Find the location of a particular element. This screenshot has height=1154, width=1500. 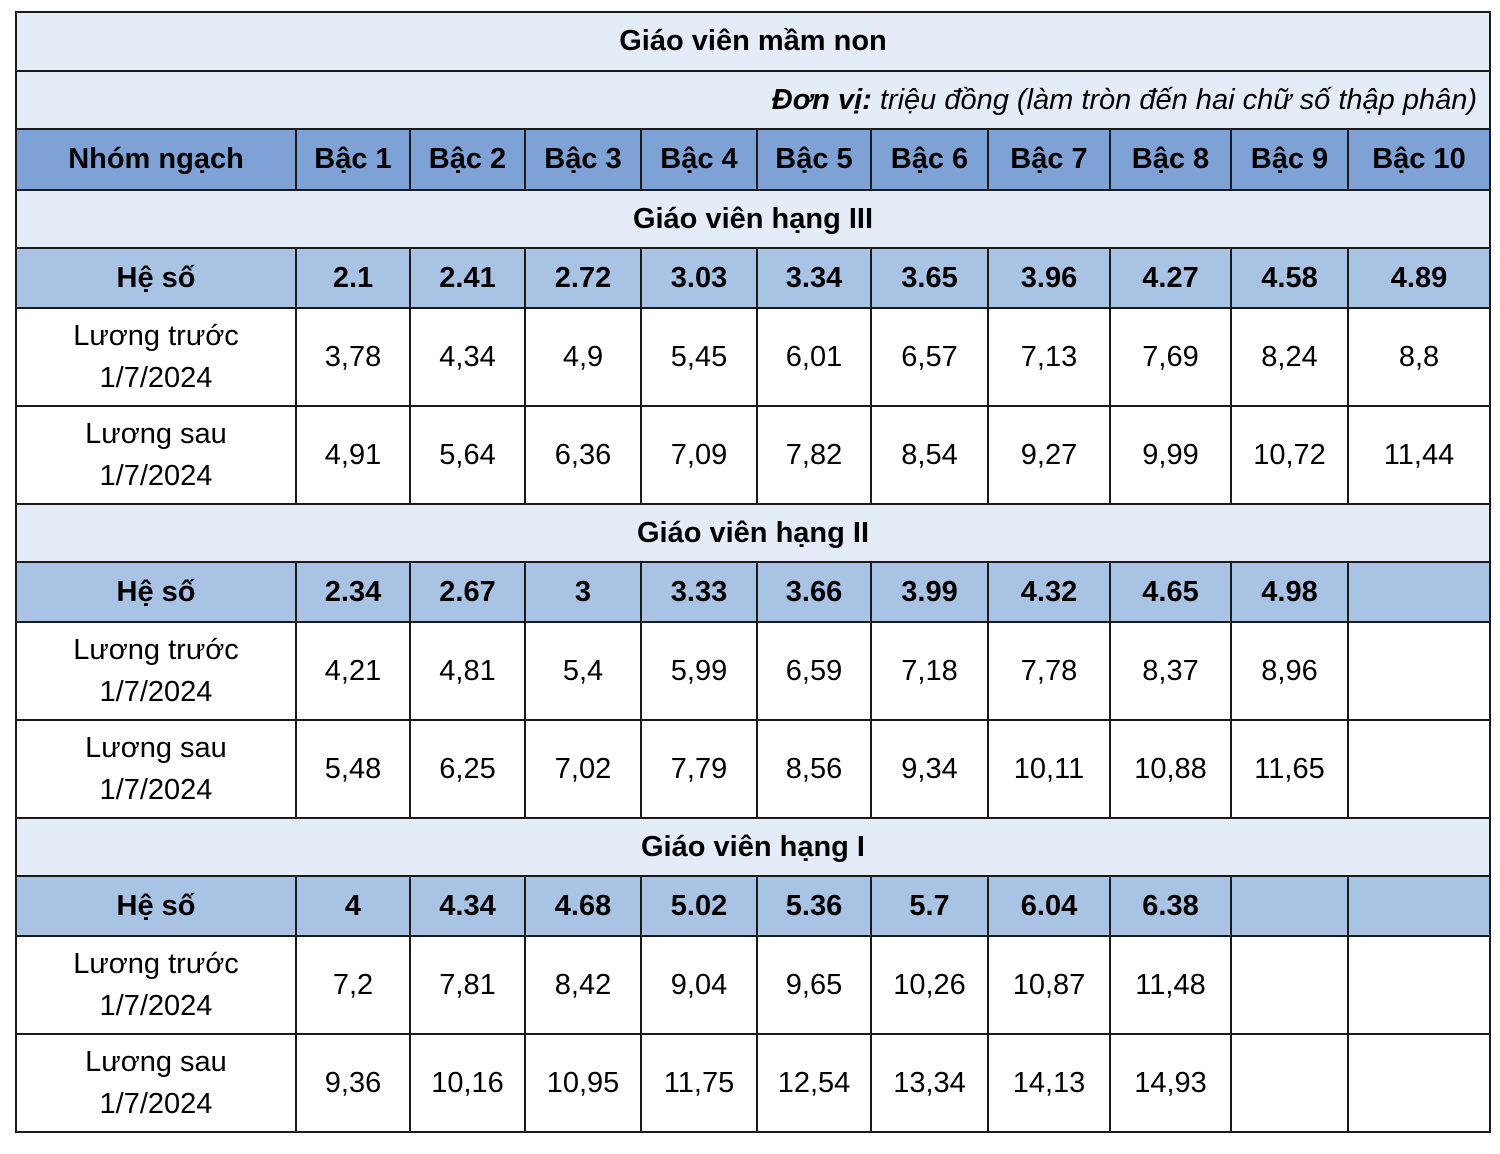

coefficient-cell is located at coordinates (1419, 592).